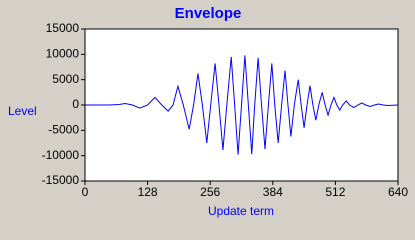 The image size is (415, 240). I want to click on y-tick-label: 0, so click(75, 104).